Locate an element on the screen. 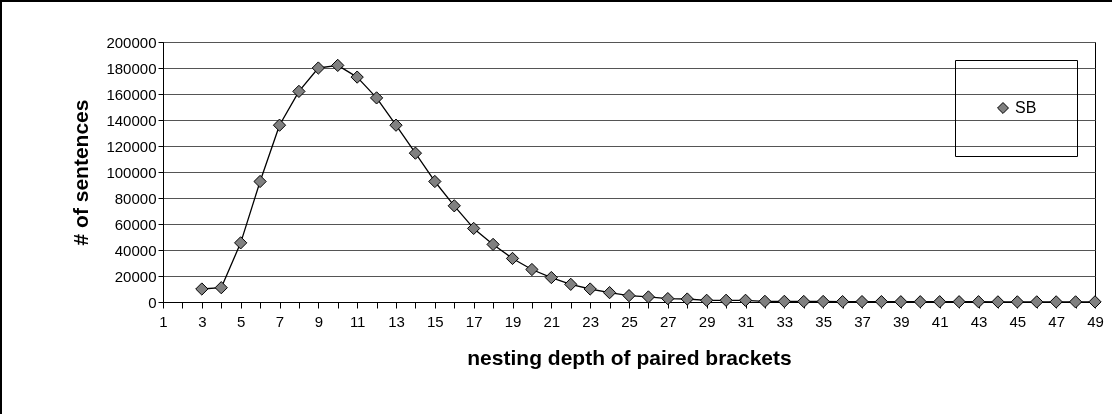  y-tick-label: 0 is located at coordinates (152, 302).